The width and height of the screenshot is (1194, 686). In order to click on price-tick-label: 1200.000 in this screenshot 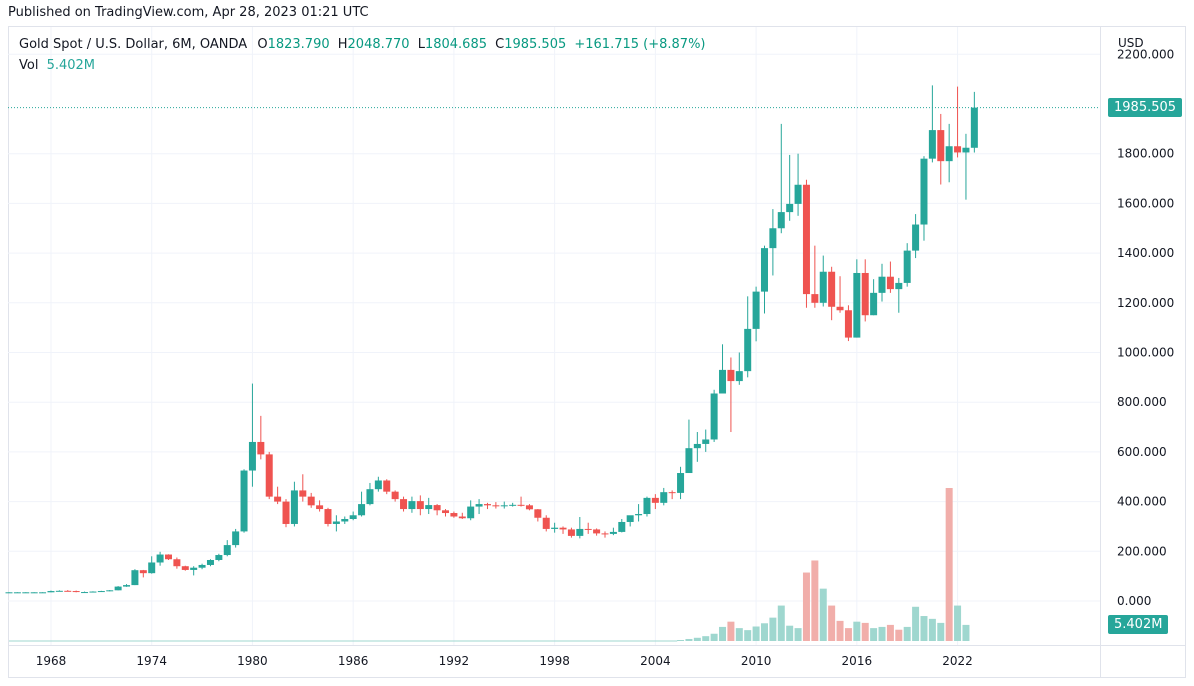, I will do `click(1145, 303)`.